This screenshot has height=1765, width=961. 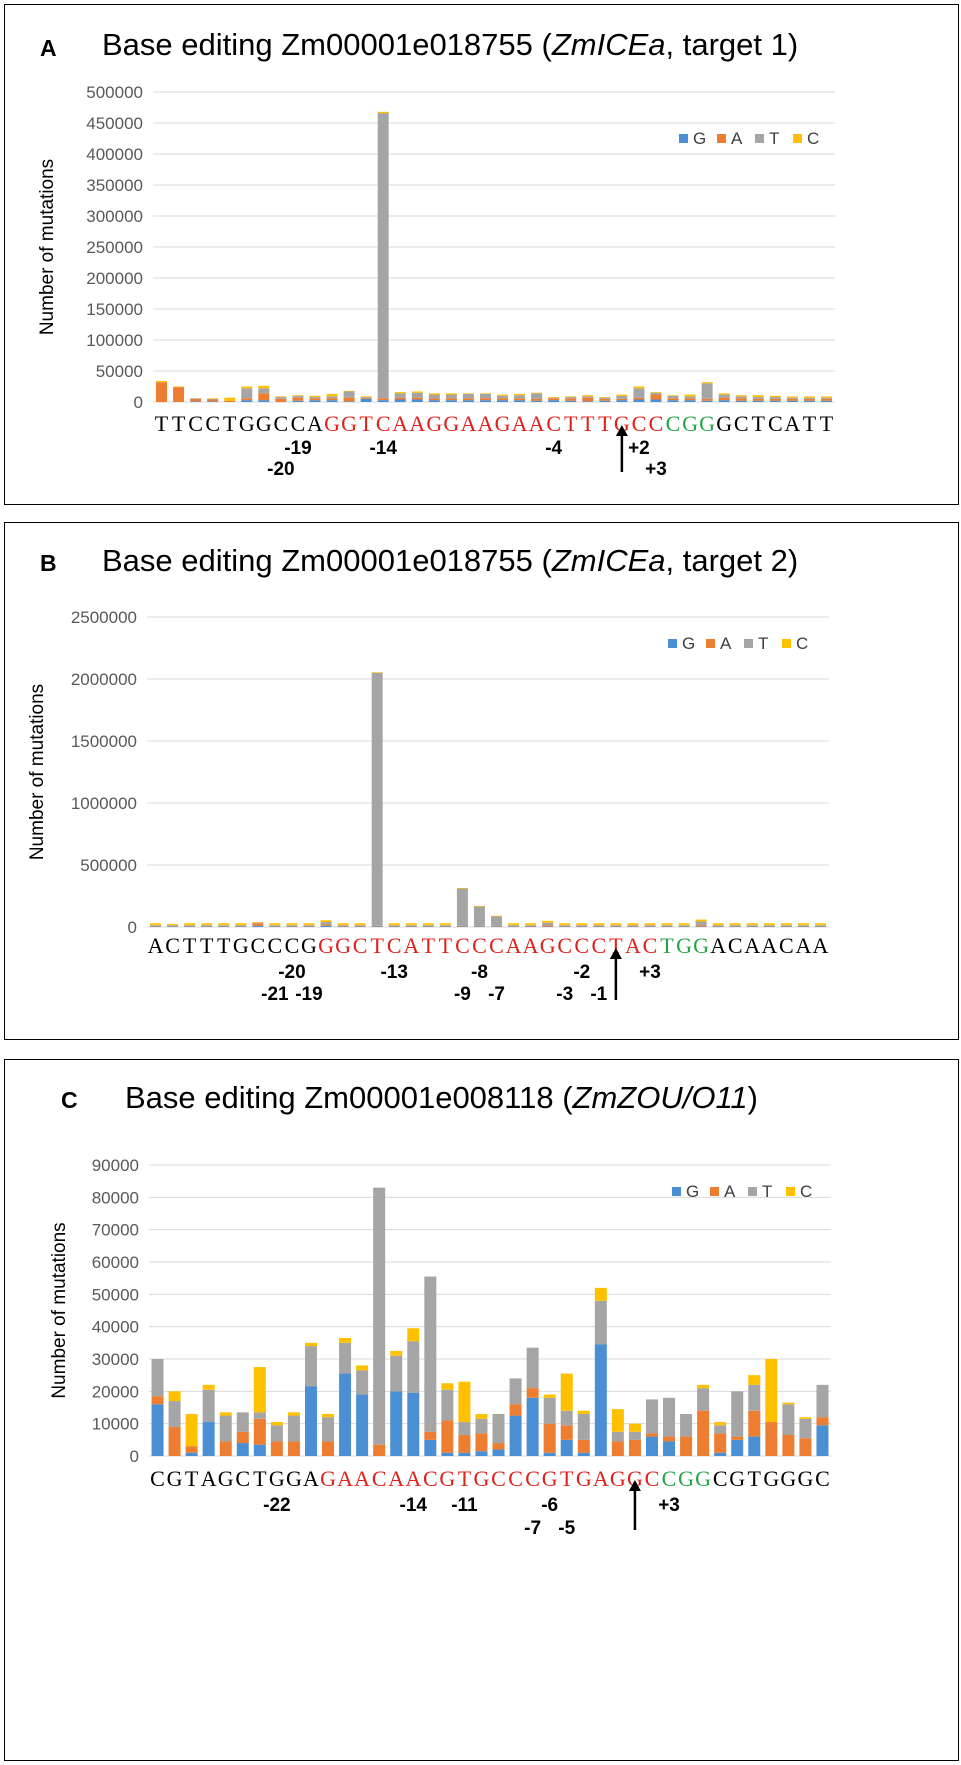 I want to click on y-axis-label: Number of mutations, so click(x=59, y=1310).